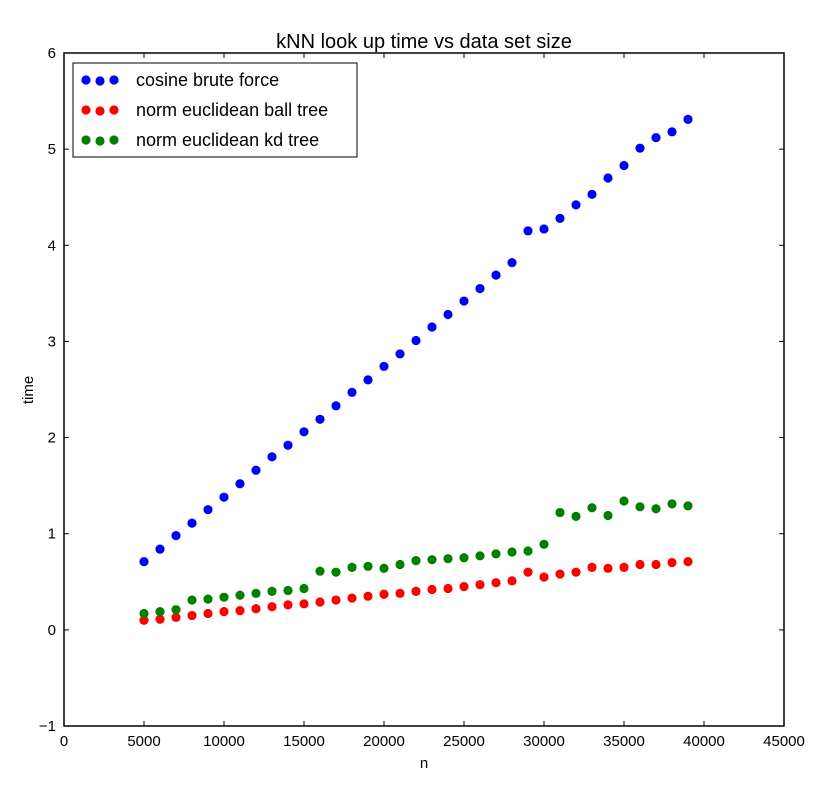 This screenshot has height=808, width=826. Describe the element at coordinates (52, 630) in the screenshot. I see `y-tick-label: 0` at that location.